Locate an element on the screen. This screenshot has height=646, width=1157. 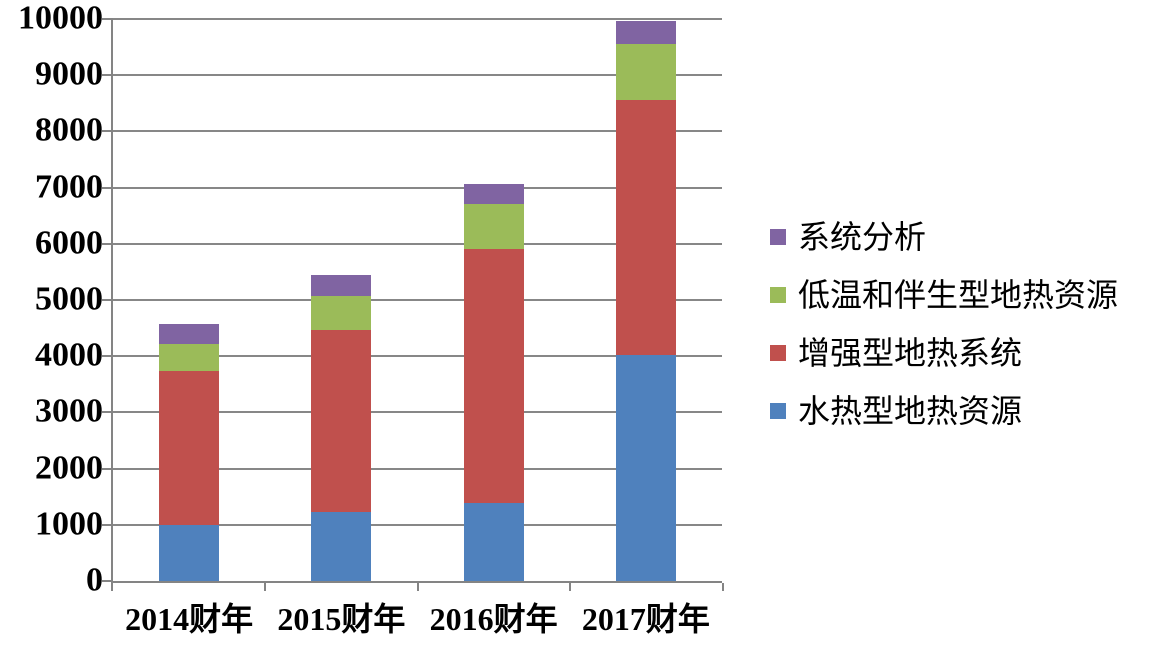
x-category-label: 2014财年 is located at coordinates (189, 619).